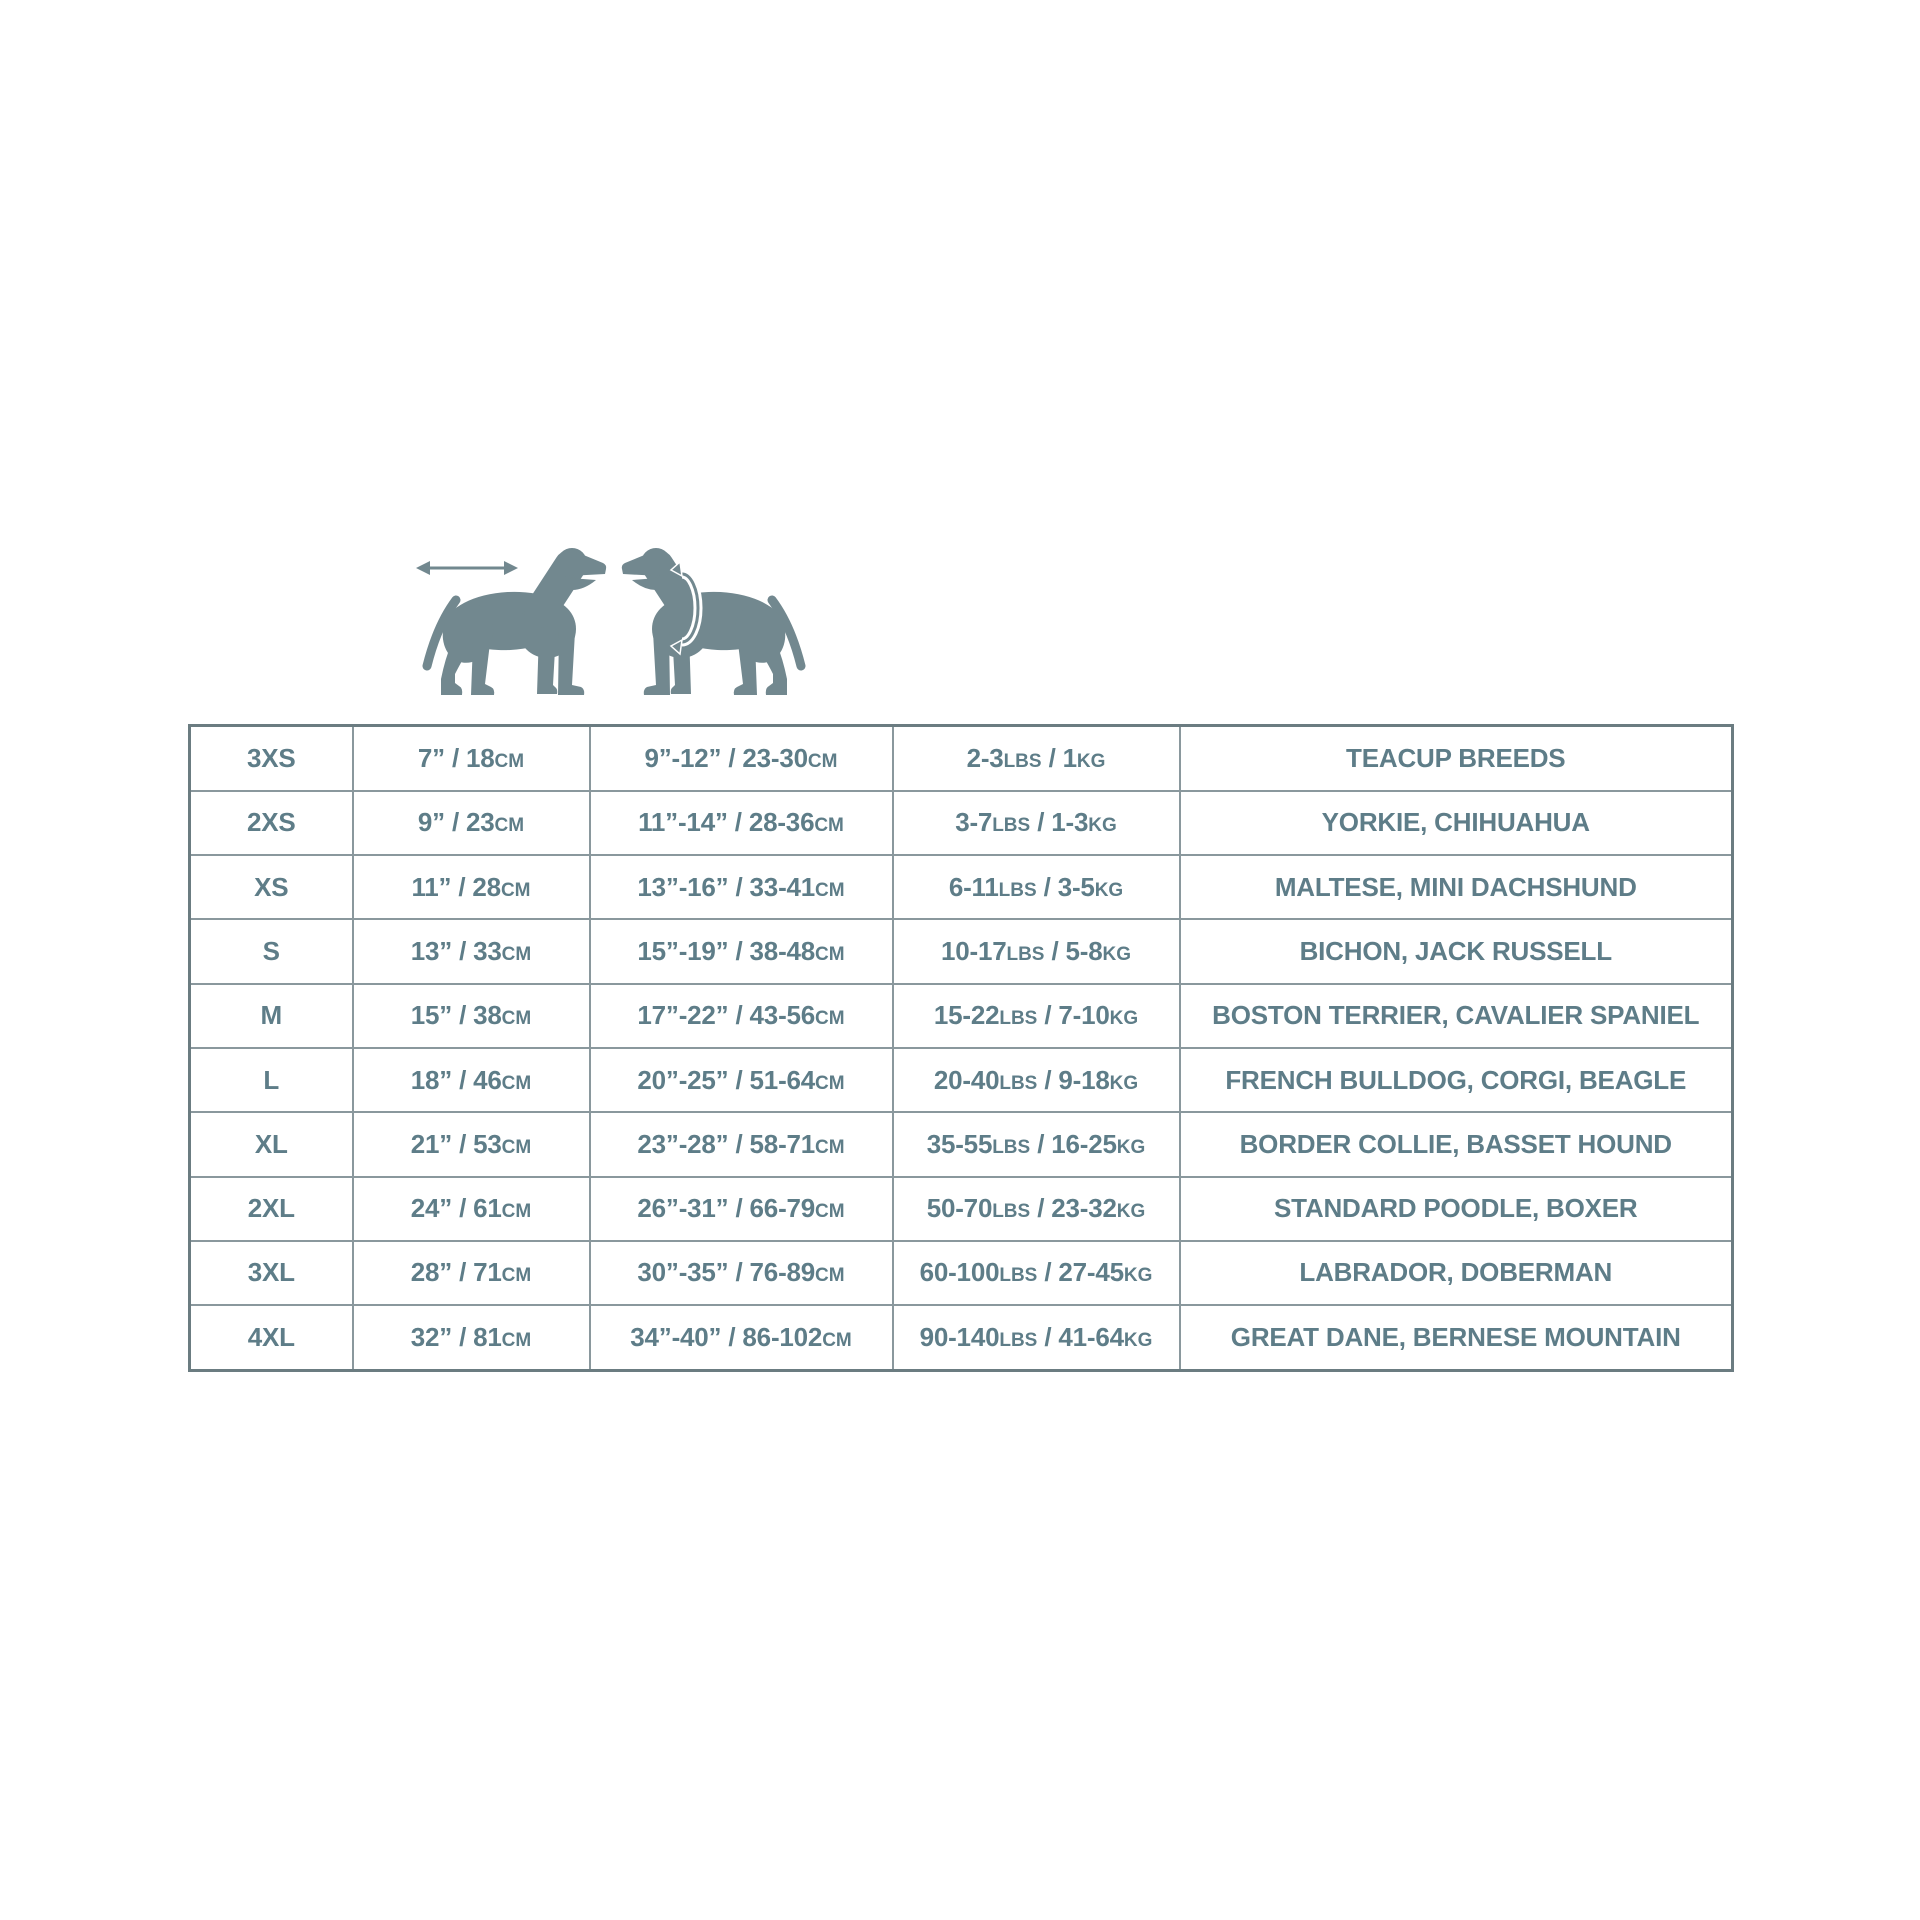 The image size is (1920, 1920). I want to click on breeds-cell: MALTESE, MINI DACHSHUND, so click(1456, 887).